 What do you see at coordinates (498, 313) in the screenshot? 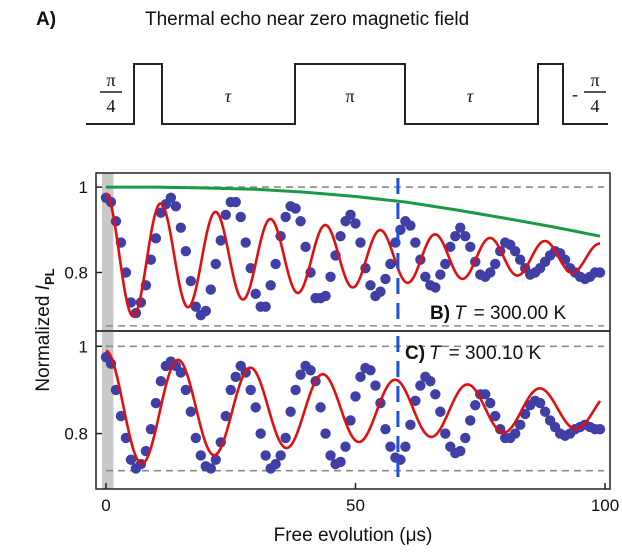
I see `panel-b-temperature-label: B) T = 300.00 K` at bounding box center [498, 313].